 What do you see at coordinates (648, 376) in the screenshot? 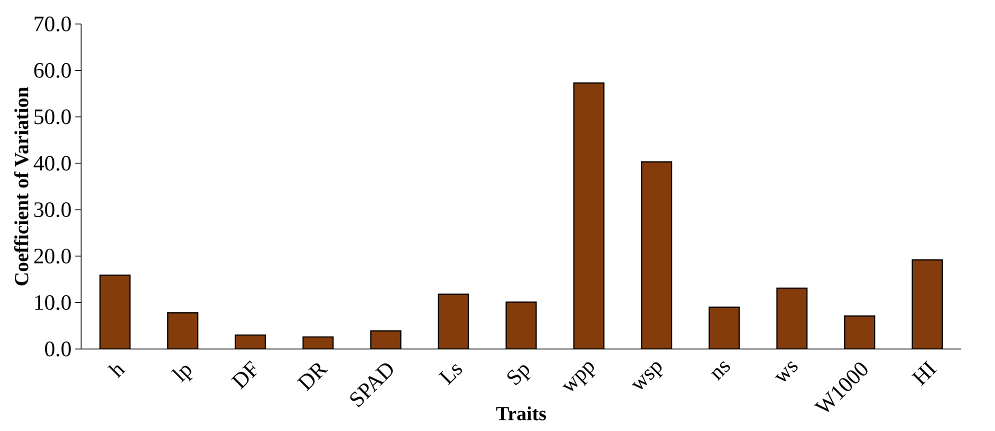
I see `x-tick-label: wsp` at bounding box center [648, 376].